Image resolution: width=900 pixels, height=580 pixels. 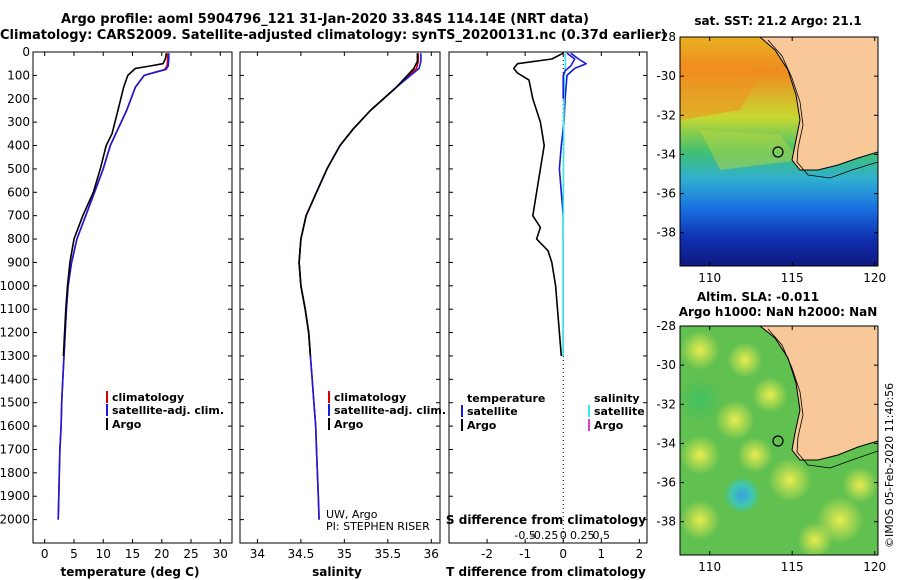 I want to click on salinity-annotation-line1: UW, Argo, so click(x=352, y=514).